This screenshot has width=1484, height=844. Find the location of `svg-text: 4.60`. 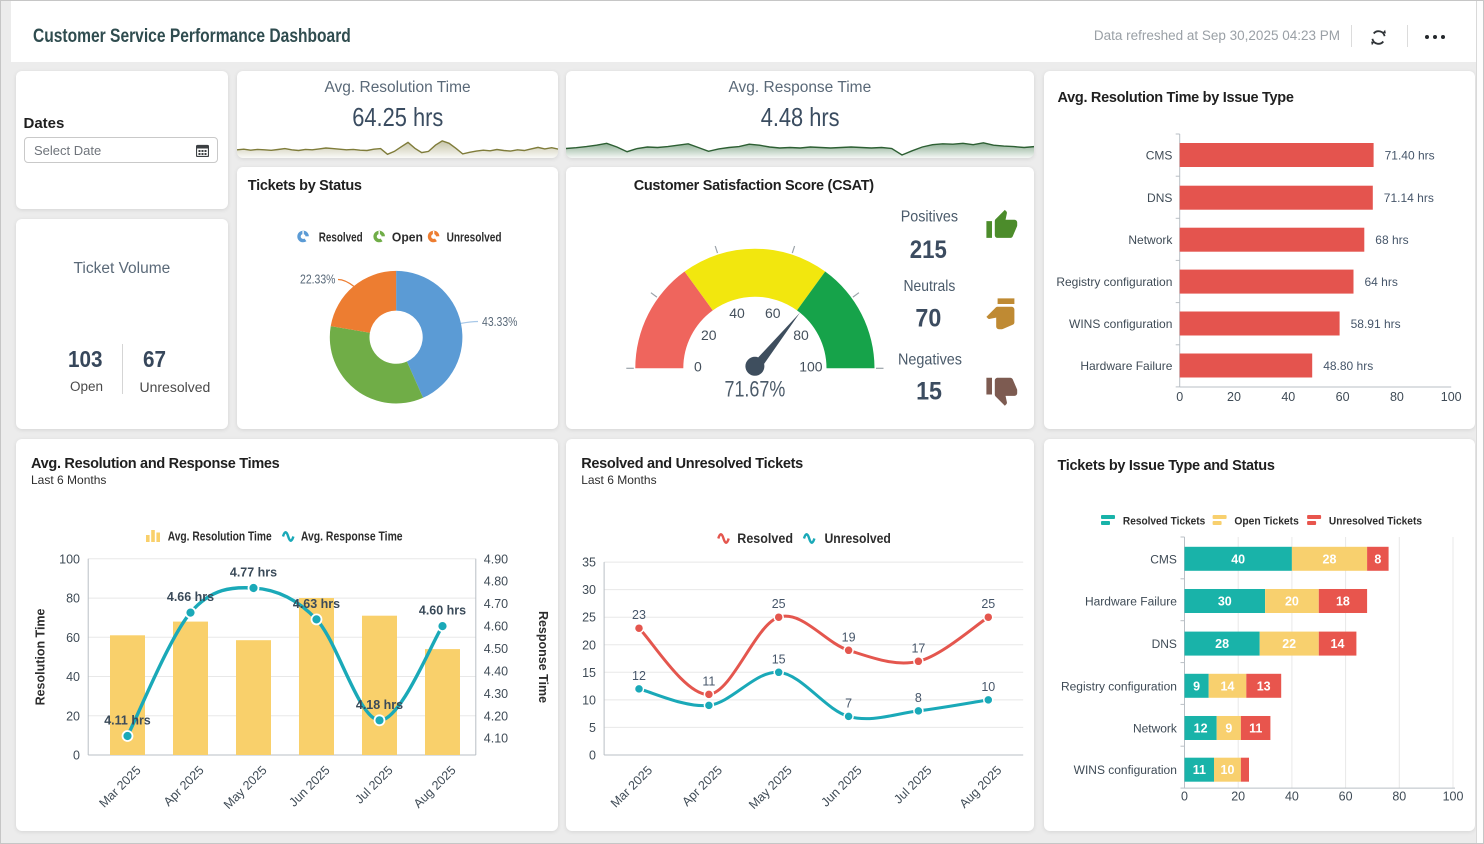

svg-text: 4.60 is located at coordinates (495, 626).